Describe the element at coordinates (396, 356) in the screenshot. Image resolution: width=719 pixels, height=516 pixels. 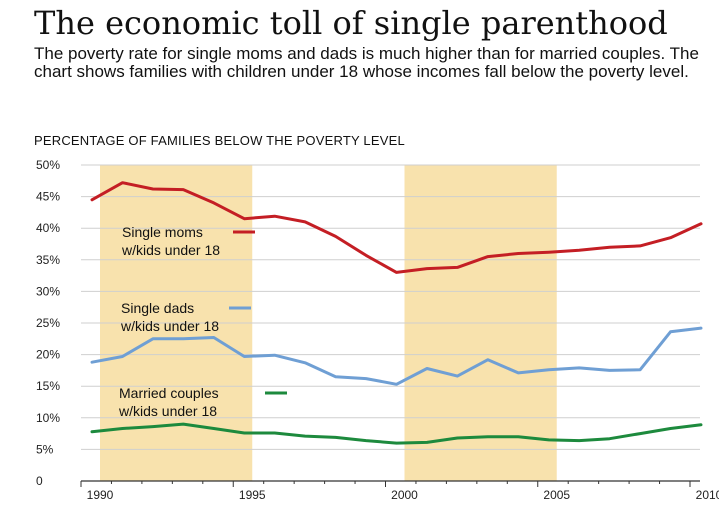
I see `series-line-dads` at that location.